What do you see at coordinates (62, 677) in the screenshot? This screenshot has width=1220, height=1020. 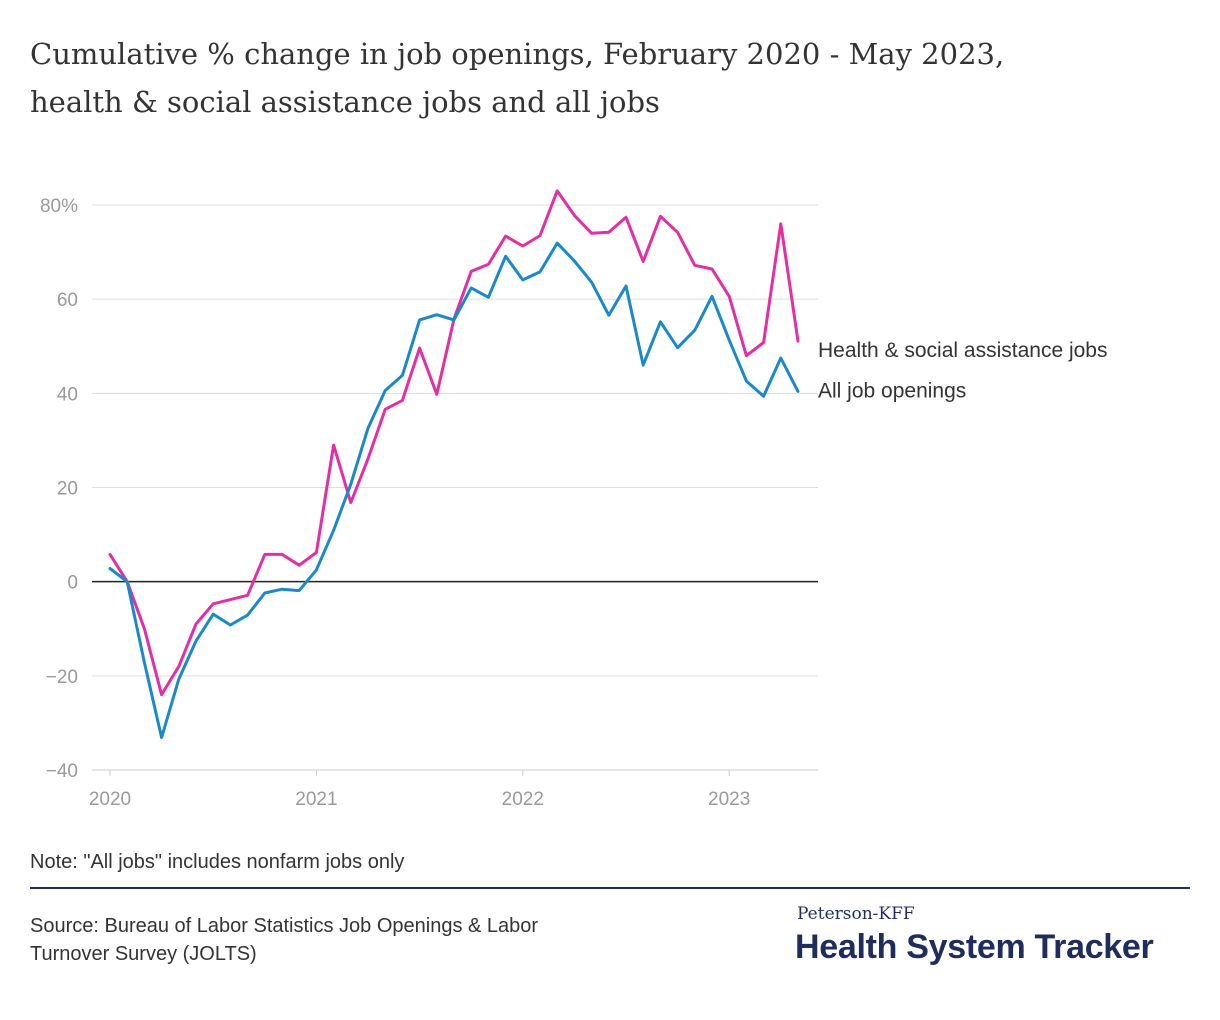 I see `y-tick-label: −20` at bounding box center [62, 677].